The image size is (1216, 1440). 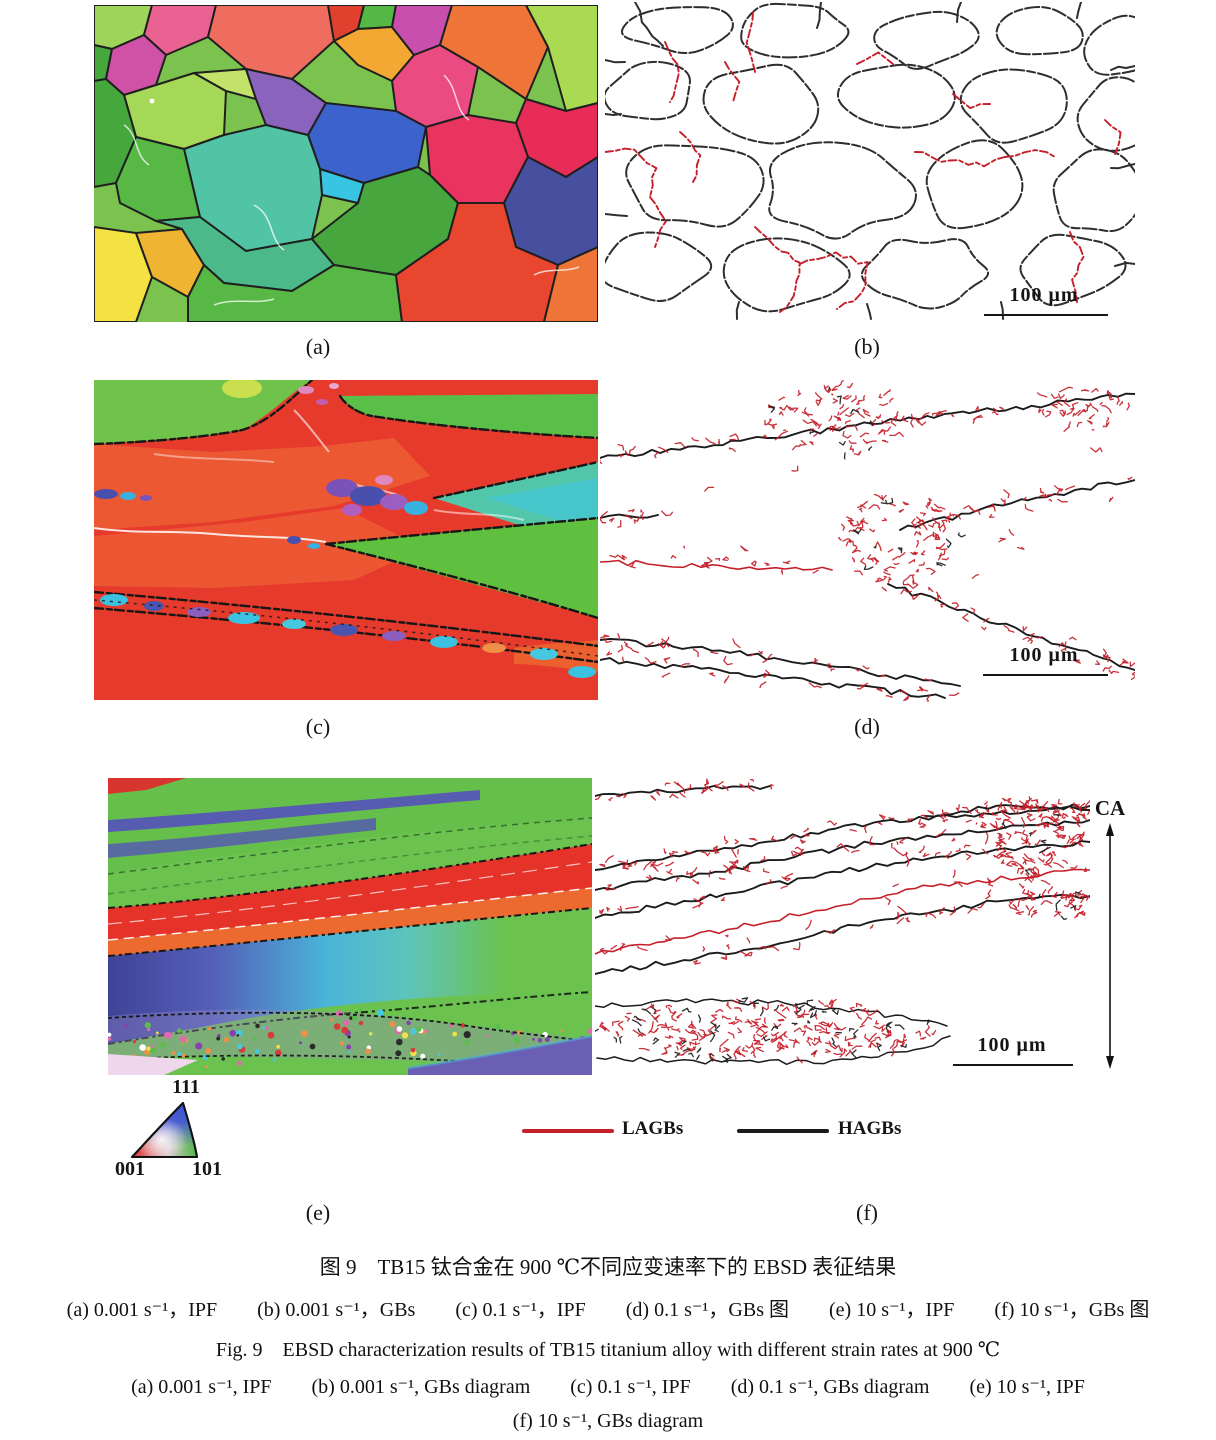 What do you see at coordinates (783, 1131) in the screenshot?
I see `hagbs-legend-line` at bounding box center [783, 1131].